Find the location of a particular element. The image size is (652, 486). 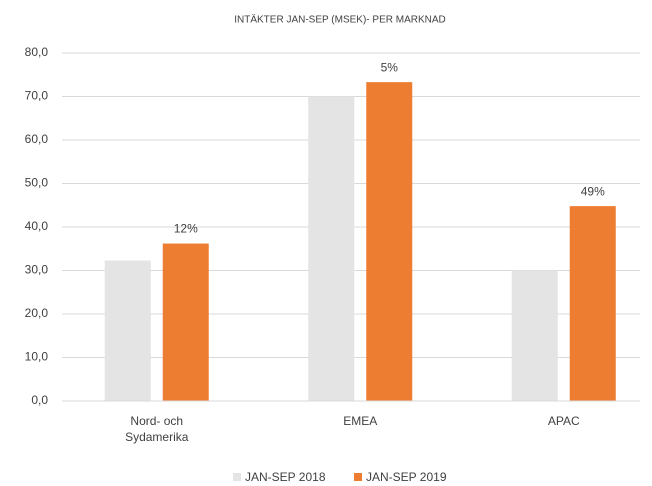

y-tick-label: 10,0 is located at coordinates (37, 357).